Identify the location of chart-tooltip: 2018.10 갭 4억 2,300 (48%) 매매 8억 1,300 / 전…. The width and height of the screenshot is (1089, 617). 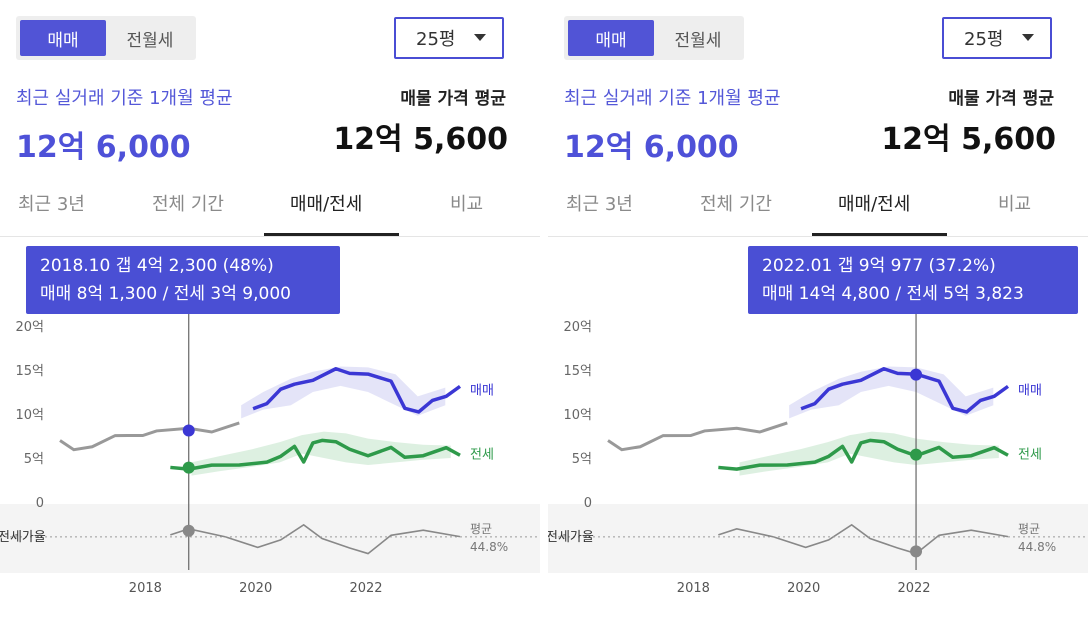
(183, 280).